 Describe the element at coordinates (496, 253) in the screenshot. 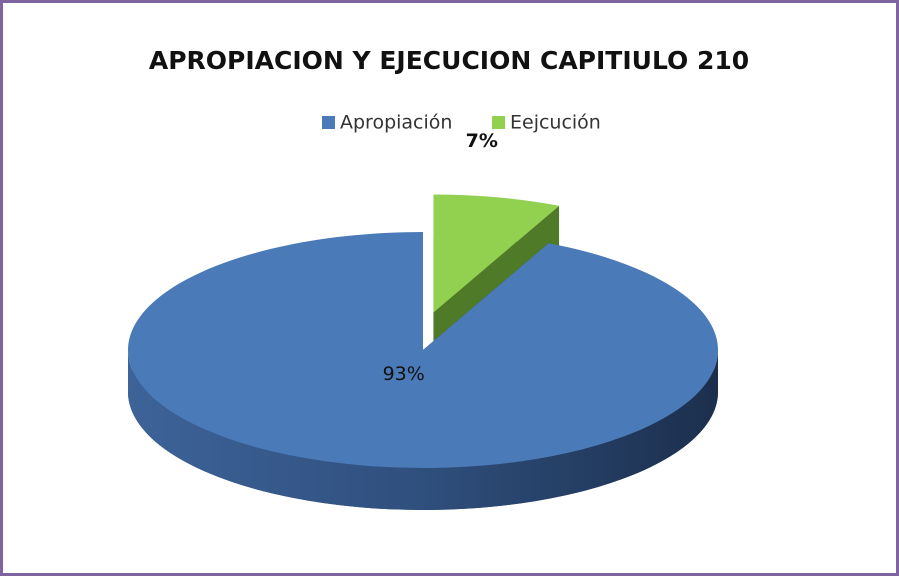

I see `pie-slice` at that location.